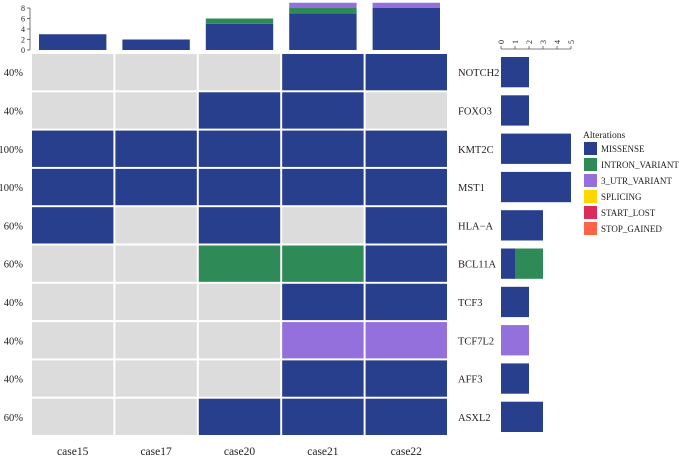  I want to click on right-bar-plot: 0 1 2 3 4 5, so click(536, 236).